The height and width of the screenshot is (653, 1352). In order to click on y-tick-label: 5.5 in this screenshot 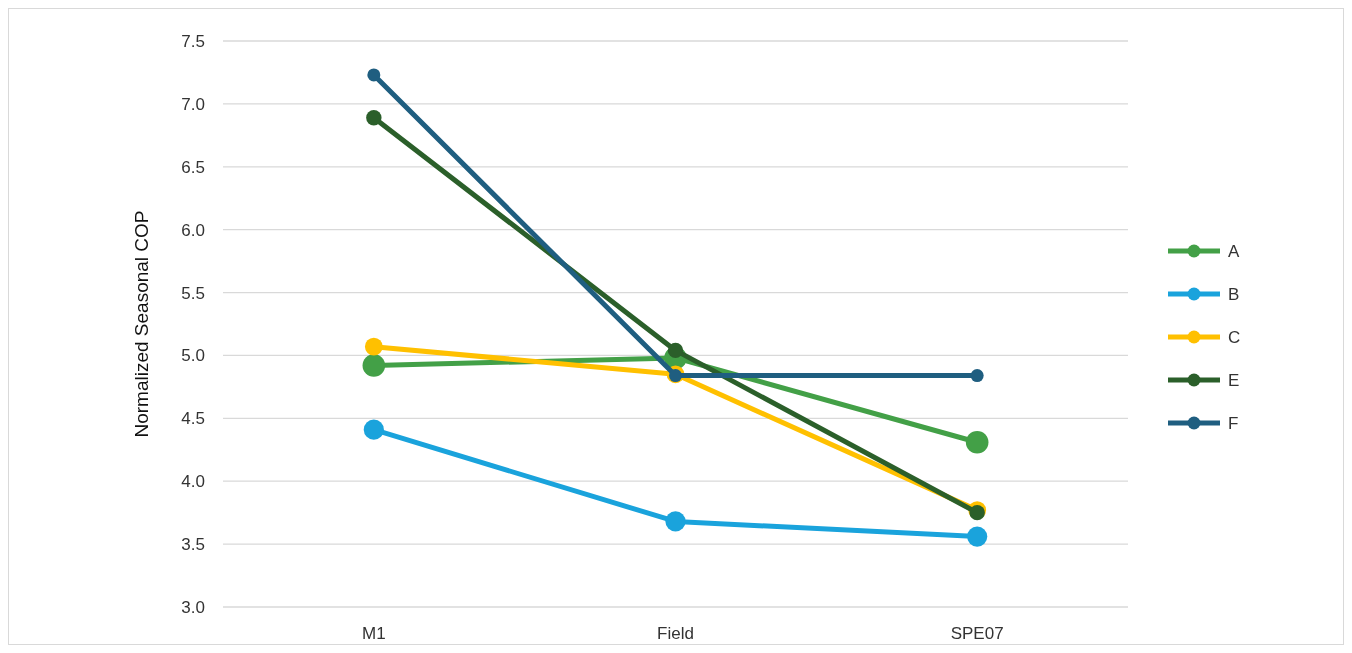, I will do `click(193, 293)`.